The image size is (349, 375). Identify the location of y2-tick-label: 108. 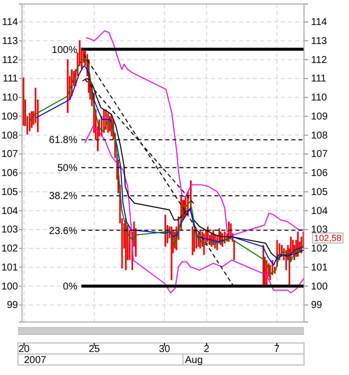
(319, 136).